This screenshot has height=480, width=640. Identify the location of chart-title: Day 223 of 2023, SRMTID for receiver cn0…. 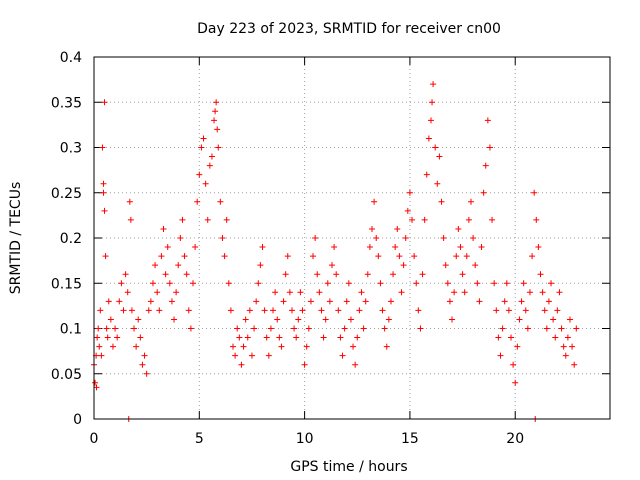
(349, 29).